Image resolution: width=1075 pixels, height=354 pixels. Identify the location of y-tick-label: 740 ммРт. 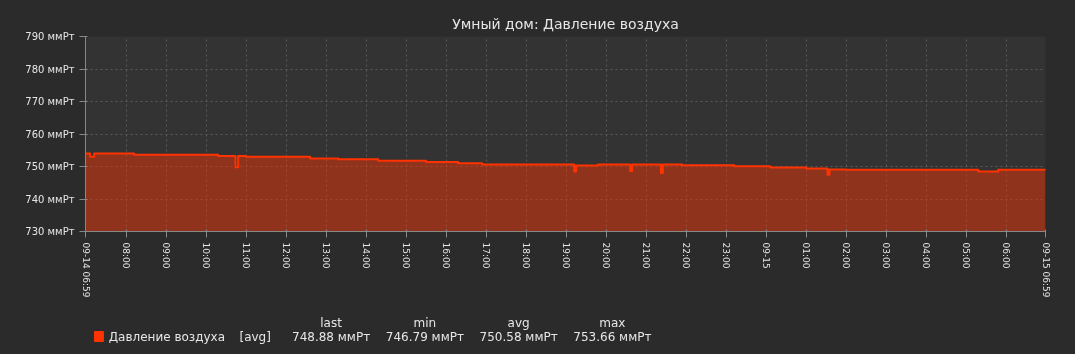
(50, 199).